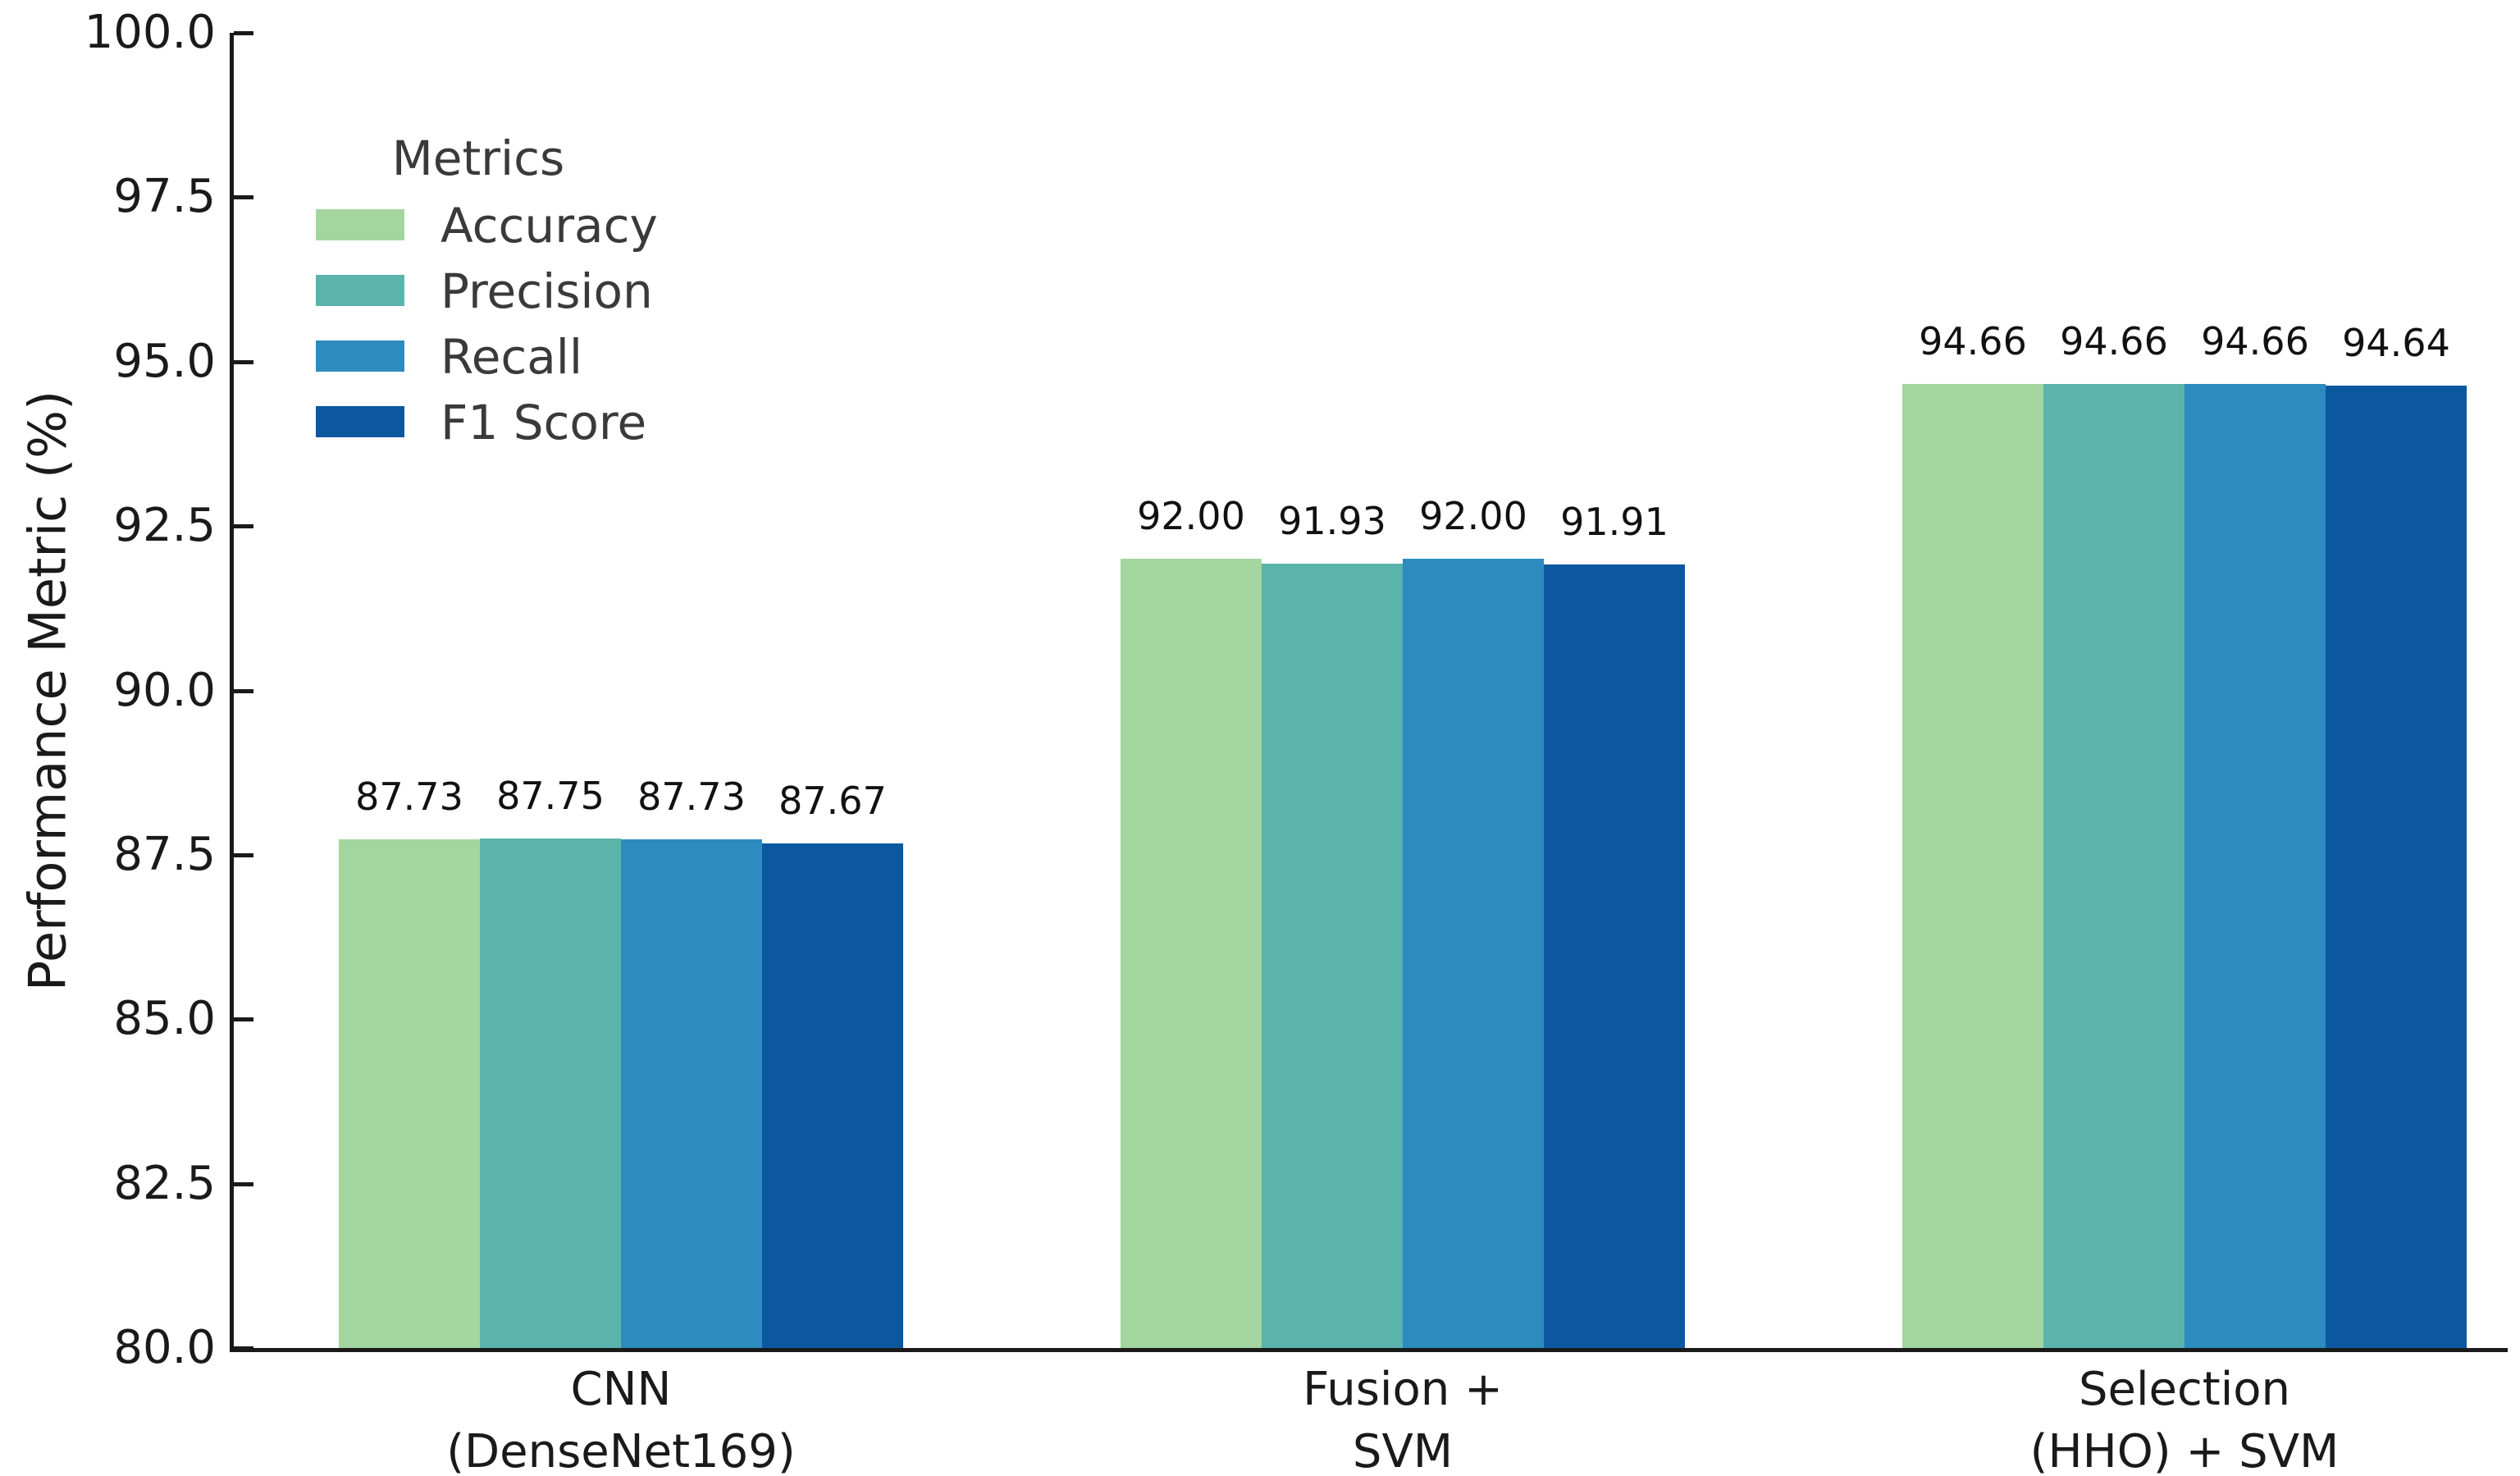 This screenshot has height=1476, width=2520. I want to click on y-tick-label: 85.0, so click(165, 1019).